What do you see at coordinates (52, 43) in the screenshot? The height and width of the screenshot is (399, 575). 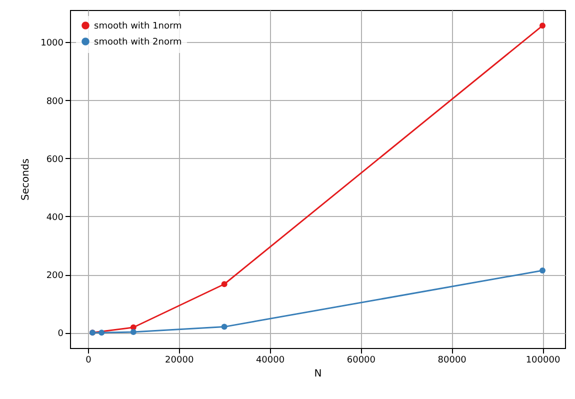 I see `y-tick-label: 1000` at bounding box center [52, 43].